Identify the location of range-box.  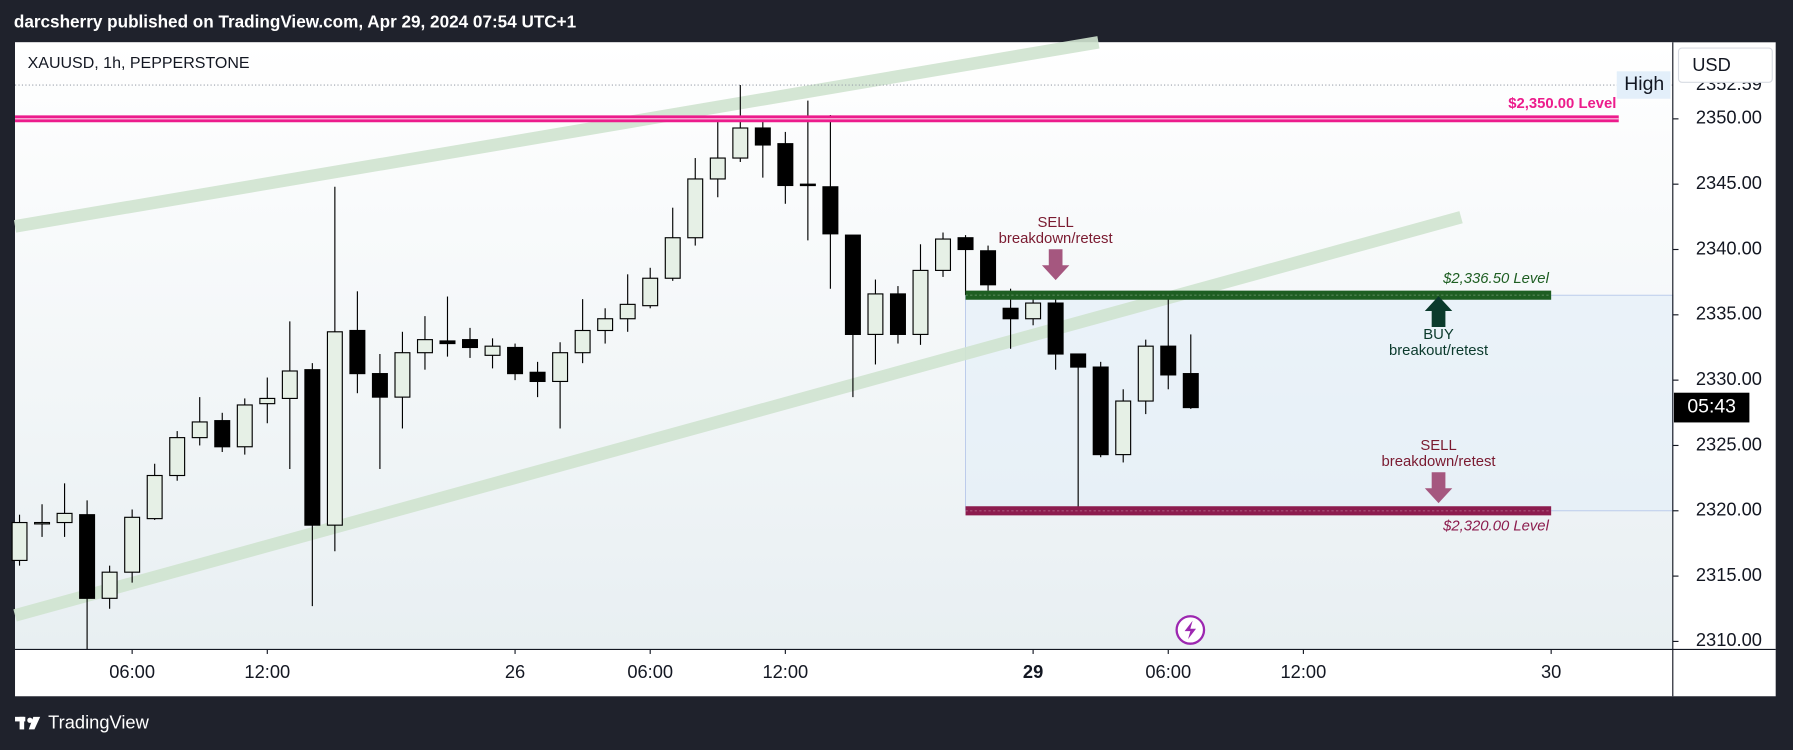
(1319, 403).